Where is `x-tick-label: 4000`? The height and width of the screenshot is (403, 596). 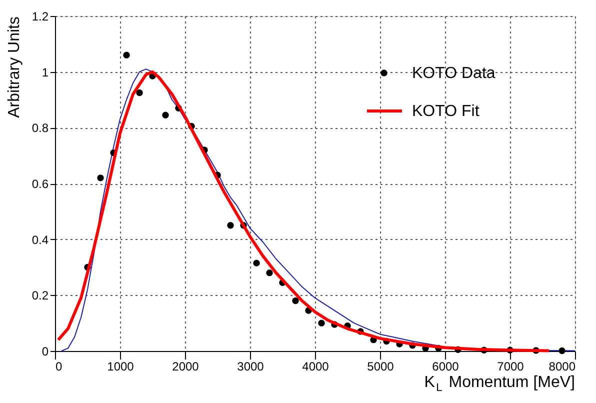 x-tick-label: 4000 is located at coordinates (316, 367).